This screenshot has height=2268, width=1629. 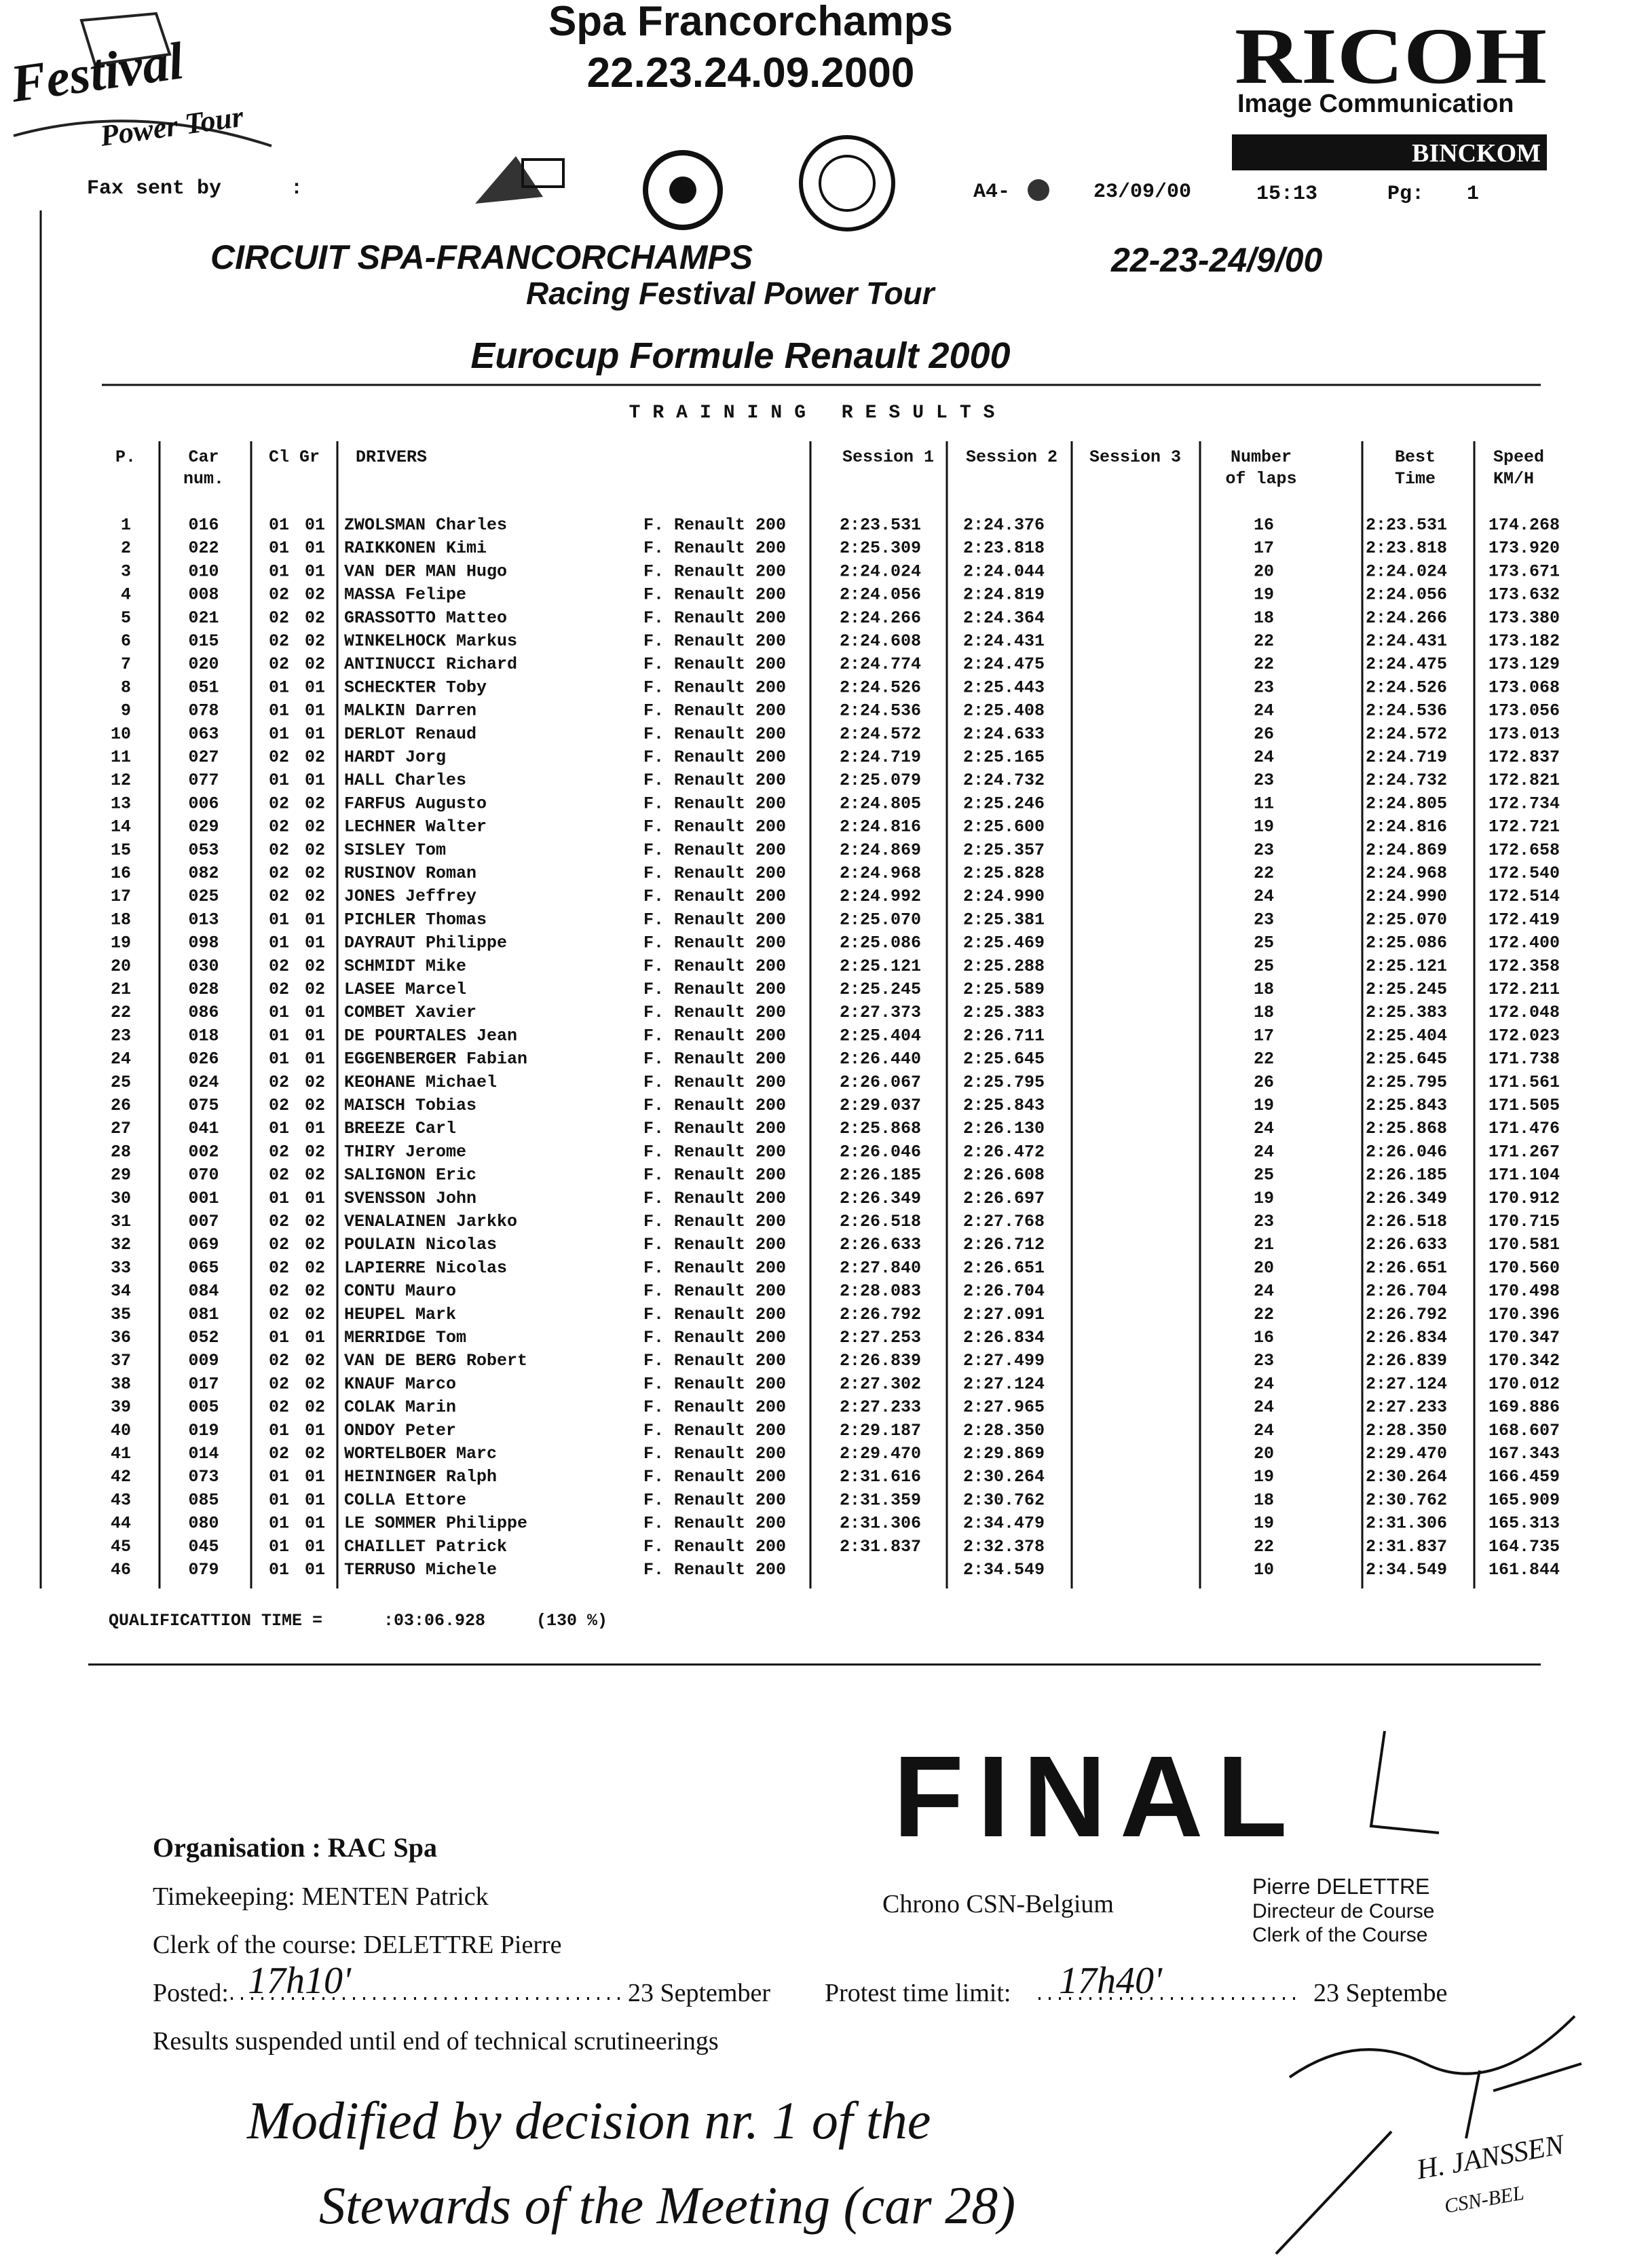 What do you see at coordinates (1004, 1431) in the screenshot?
I see `session-2: 2:28.350` at bounding box center [1004, 1431].